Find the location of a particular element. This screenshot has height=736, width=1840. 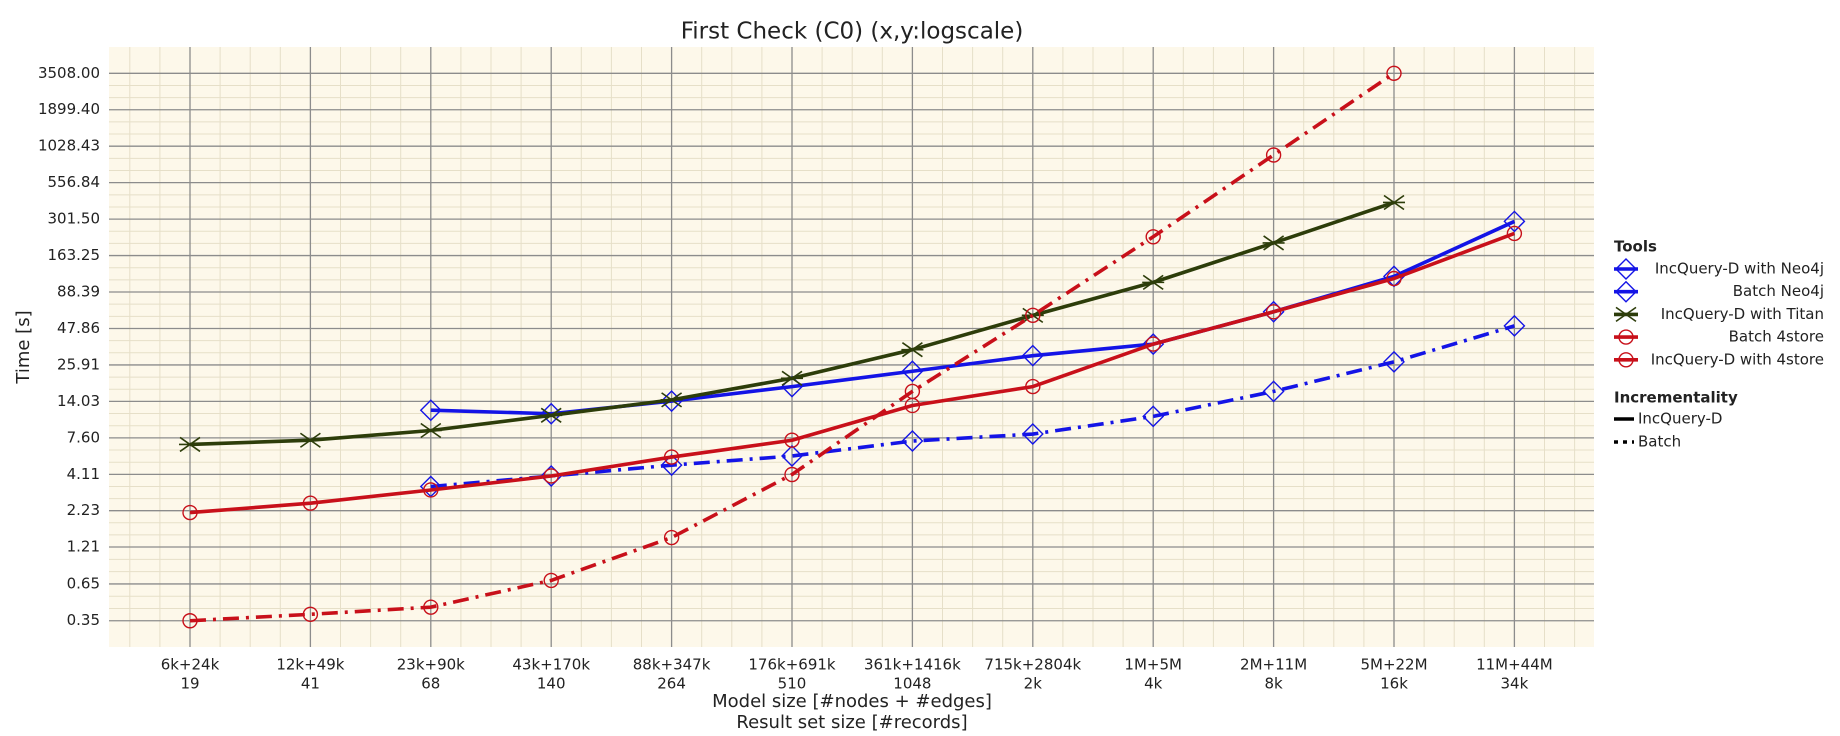

x-tick-label: 23k+90k is located at coordinates (431, 665).